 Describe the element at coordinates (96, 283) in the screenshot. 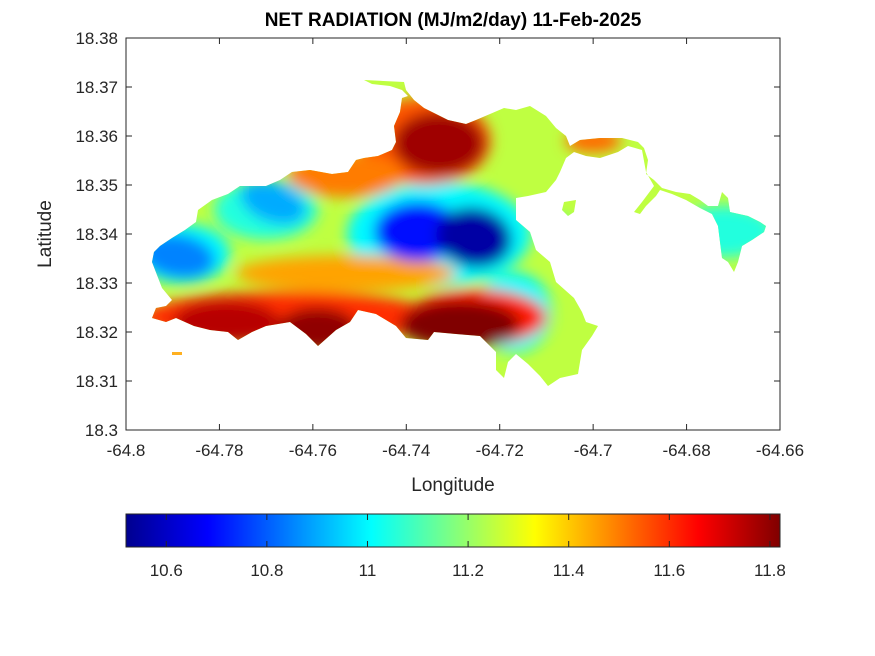

I see `y-tick-label: 18.33` at that location.